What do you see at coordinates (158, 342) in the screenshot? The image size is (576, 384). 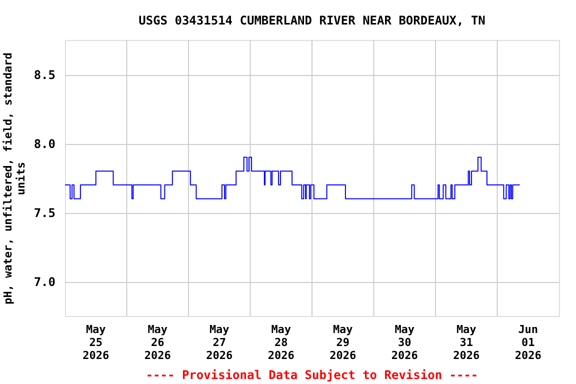 I see `x-tick-label: May 26 2026` at bounding box center [158, 342].